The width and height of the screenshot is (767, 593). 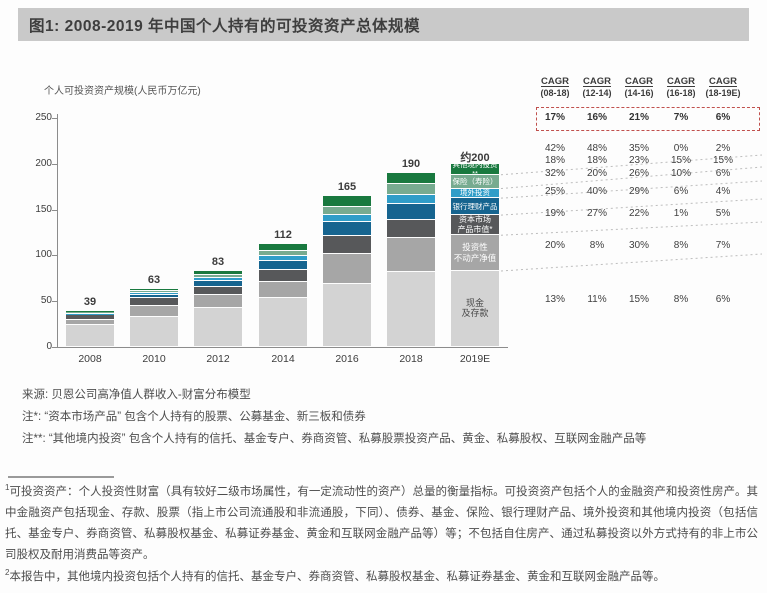 What do you see at coordinates (554, 213) in the screenshot?
I see `cagr-cell-资本市场产品市值*: 19%` at bounding box center [554, 213].